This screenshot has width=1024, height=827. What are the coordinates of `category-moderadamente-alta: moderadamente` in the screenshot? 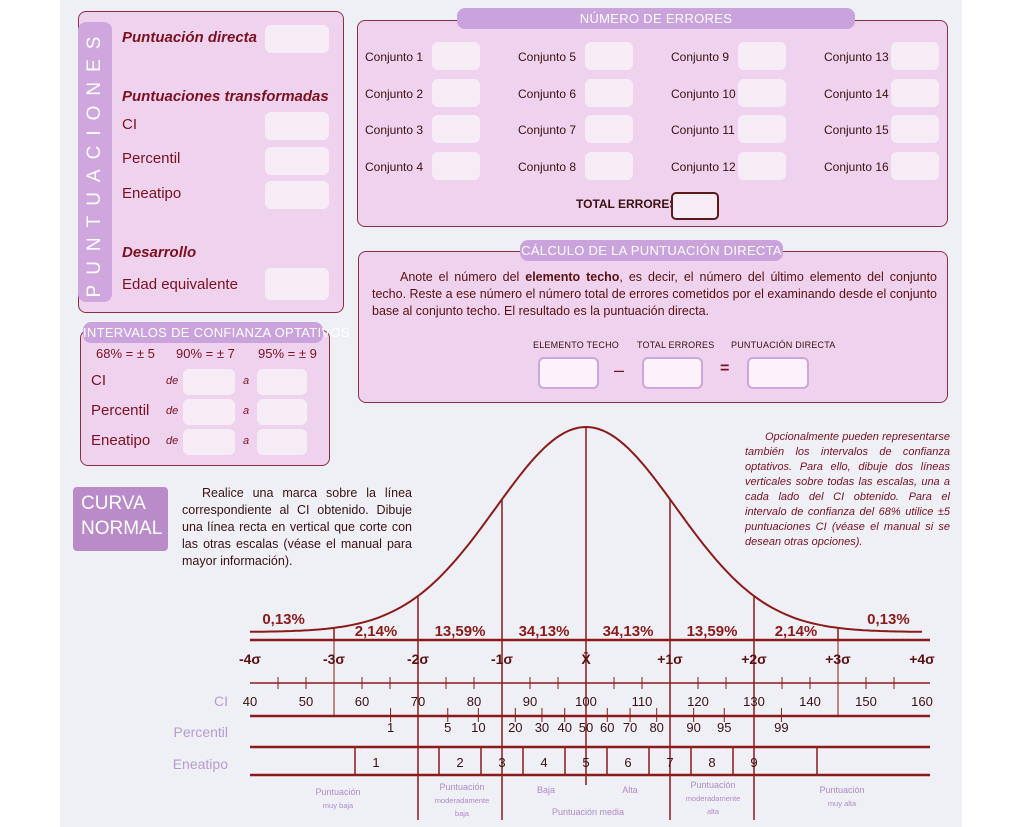 It's located at (713, 798).